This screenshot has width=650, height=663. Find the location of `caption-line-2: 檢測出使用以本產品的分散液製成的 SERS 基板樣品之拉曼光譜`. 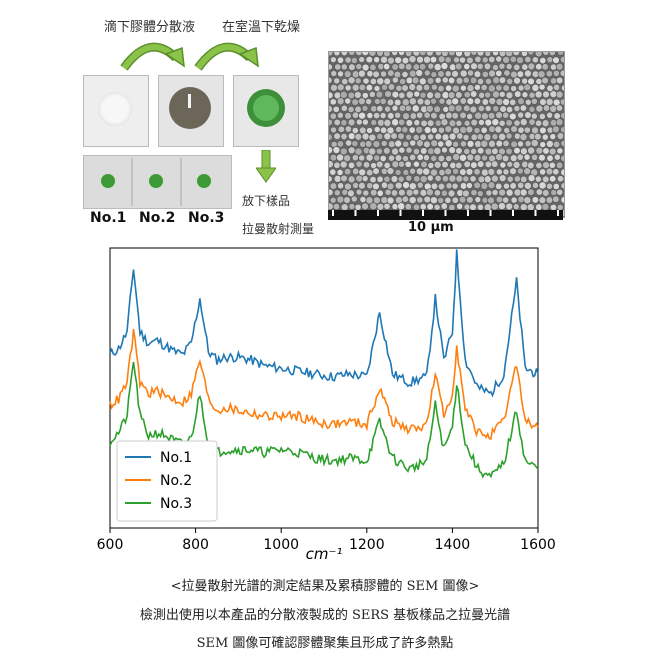

caption-line-2: 檢測出使用以本產品的分散液製成的 SERS 基板樣品之拉曼光譜 is located at coordinates (325, 615).